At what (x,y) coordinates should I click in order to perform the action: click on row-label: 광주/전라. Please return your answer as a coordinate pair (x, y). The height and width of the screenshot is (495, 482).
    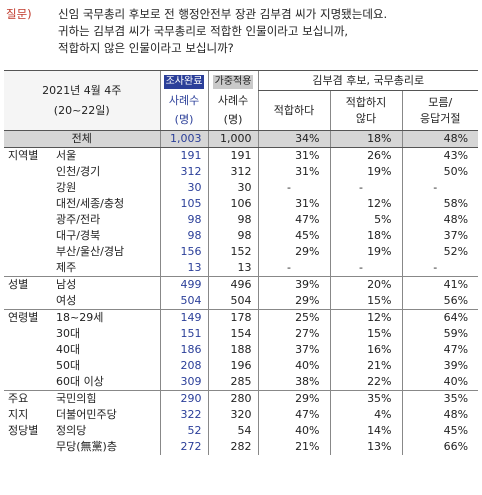
    Looking at the image, I should click on (78, 219).